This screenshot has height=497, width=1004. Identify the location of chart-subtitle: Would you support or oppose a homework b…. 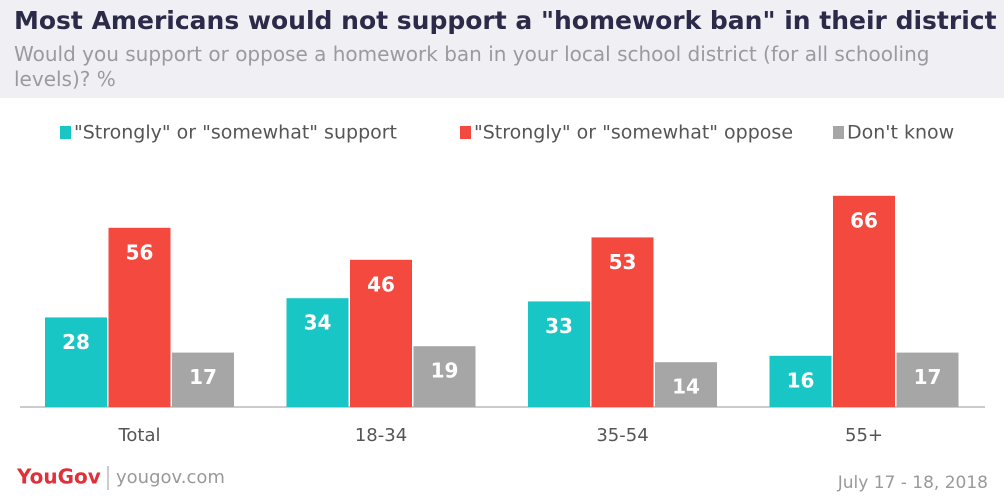
(472, 66).